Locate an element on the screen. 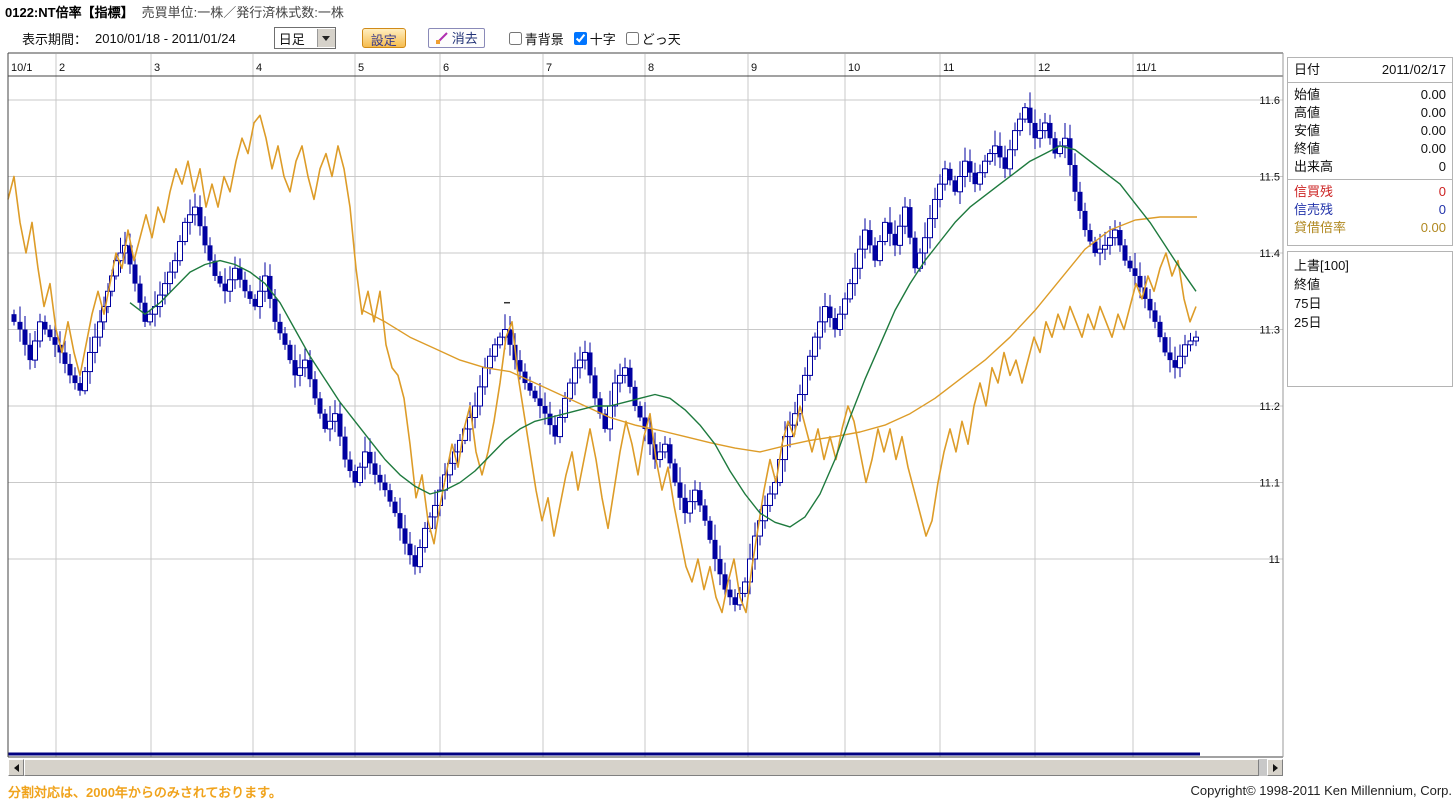 The image size is (1455, 801). split-adjustment-note: 分割対応は、2000年からのみされております。 is located at coordinates (145, 792).